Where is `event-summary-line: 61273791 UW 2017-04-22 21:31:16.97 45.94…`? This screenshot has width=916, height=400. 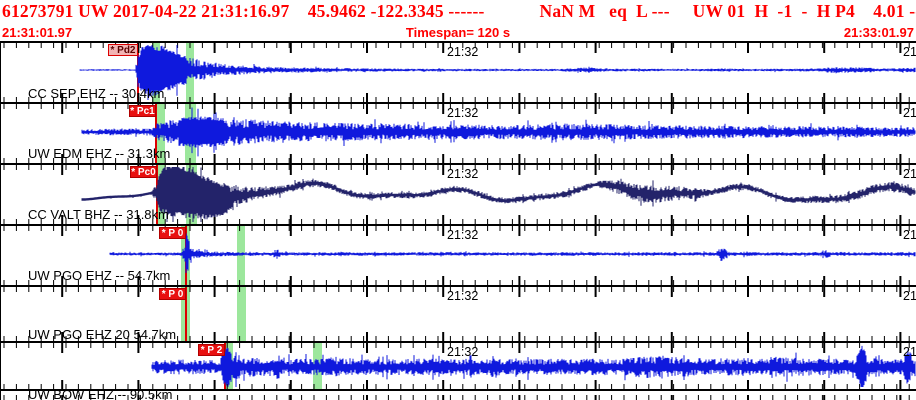 event-summary-line: 61273791 UW 2017-04-22 21:31:16.97 45.94… is located at coordinates (459, 11).